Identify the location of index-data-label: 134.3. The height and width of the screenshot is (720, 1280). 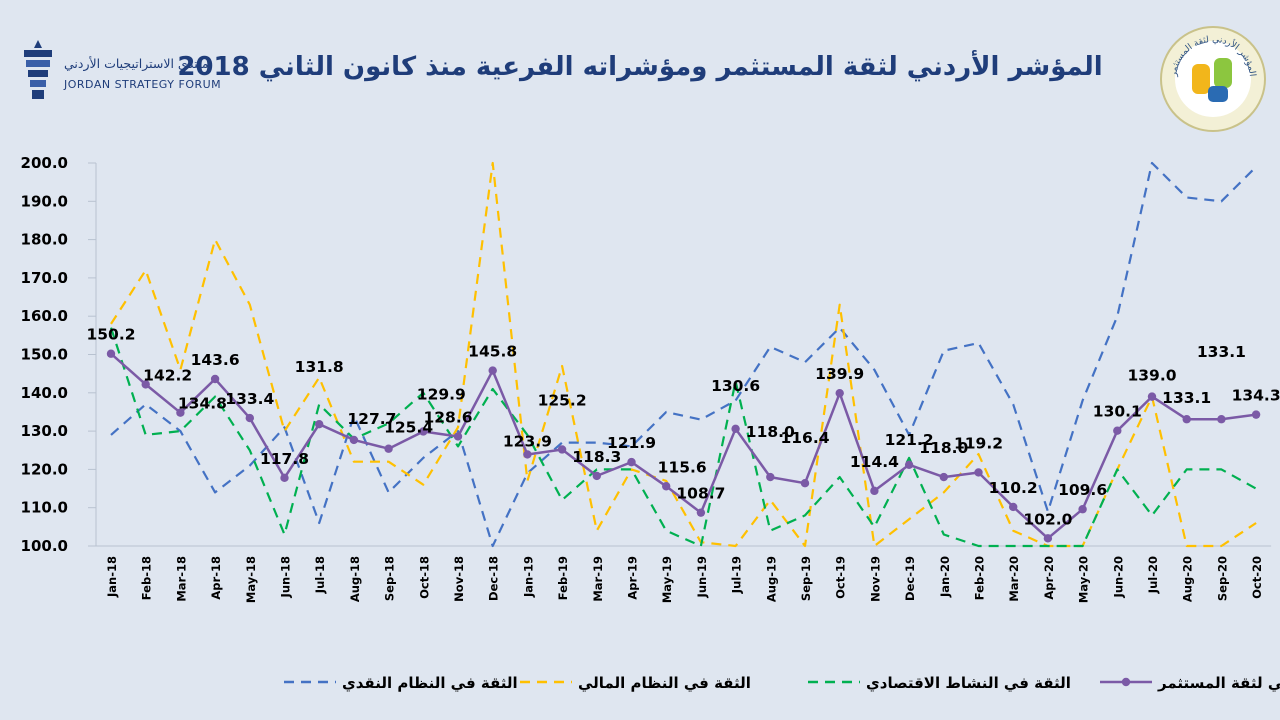
(1256, 396).